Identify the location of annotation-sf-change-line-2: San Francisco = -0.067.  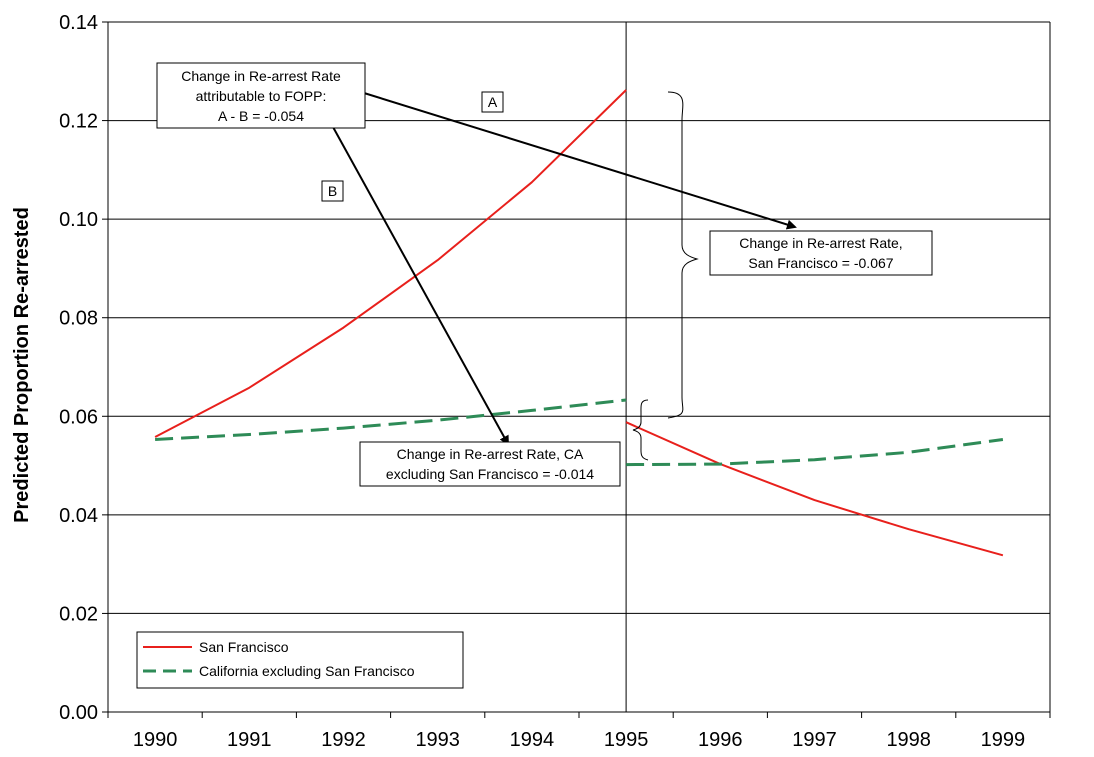
(820, 263).